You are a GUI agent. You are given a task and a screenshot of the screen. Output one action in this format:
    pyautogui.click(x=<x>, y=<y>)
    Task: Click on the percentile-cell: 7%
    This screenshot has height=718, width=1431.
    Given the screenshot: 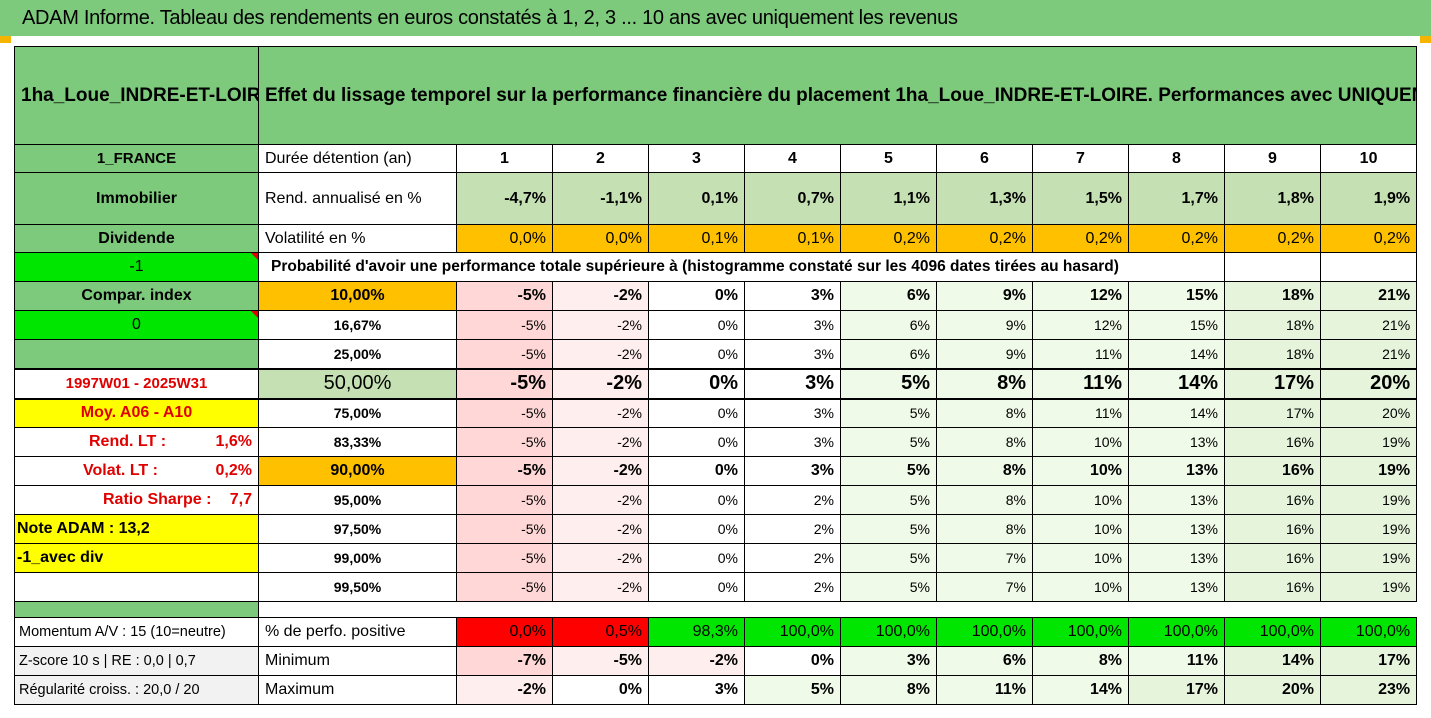 What is the action you would take?
    pyautogui.click(x=984, y=558)
    